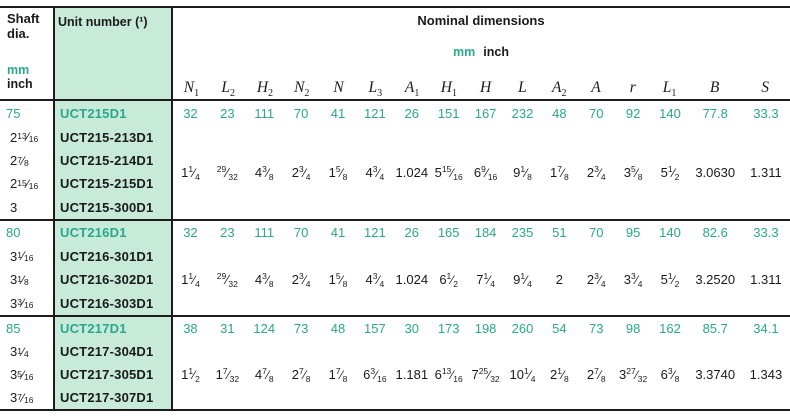  I want to click on dim-mm-value: 48, so click(559, 114).